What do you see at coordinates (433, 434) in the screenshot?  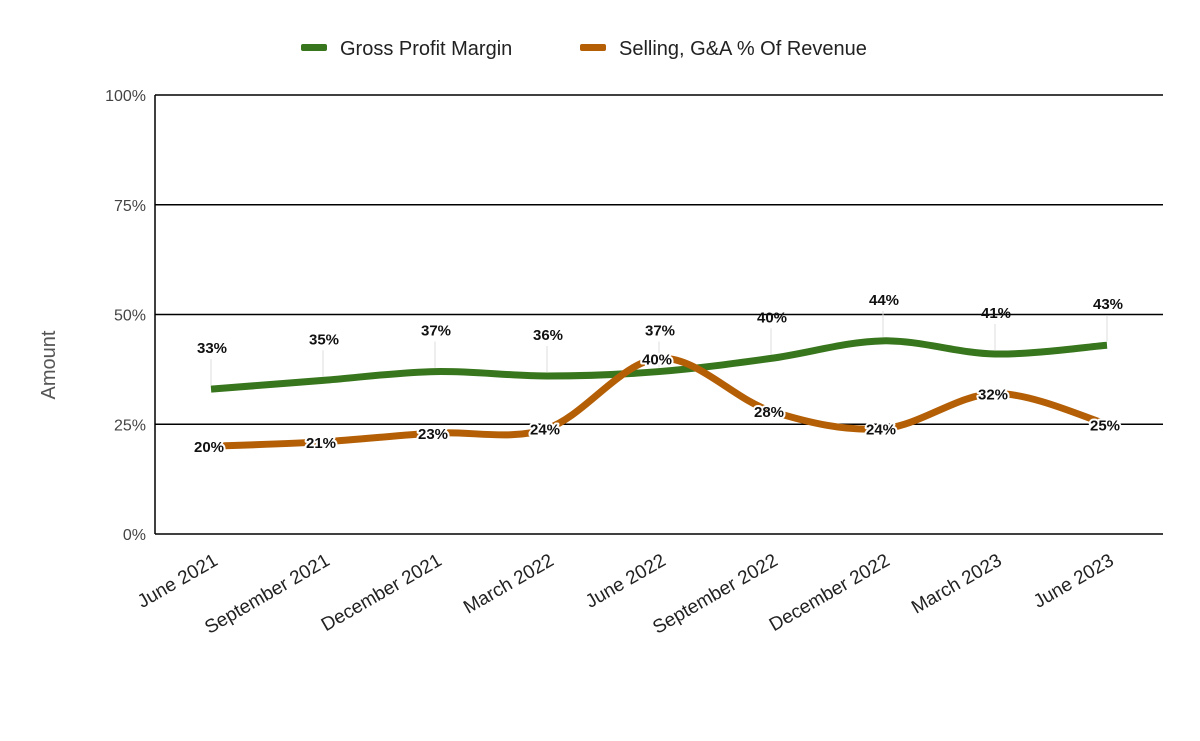 I see `data-label: 23%` at bounding box center [433, 434].